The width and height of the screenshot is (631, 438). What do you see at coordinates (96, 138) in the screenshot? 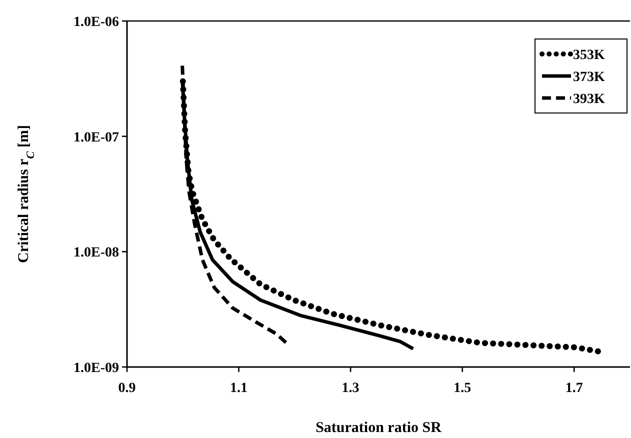
I see `y-tick-label: 1.0E-07` at bounding box center [96, 138].